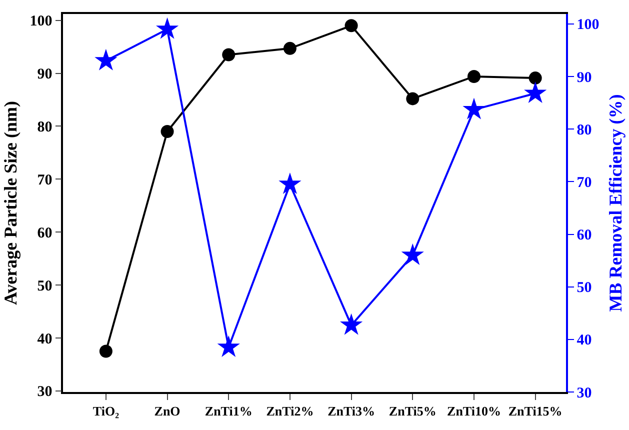 The height and width of the screenshot is (430, 629). I want to click on y2-tick-label: 80, so click(584, 130).